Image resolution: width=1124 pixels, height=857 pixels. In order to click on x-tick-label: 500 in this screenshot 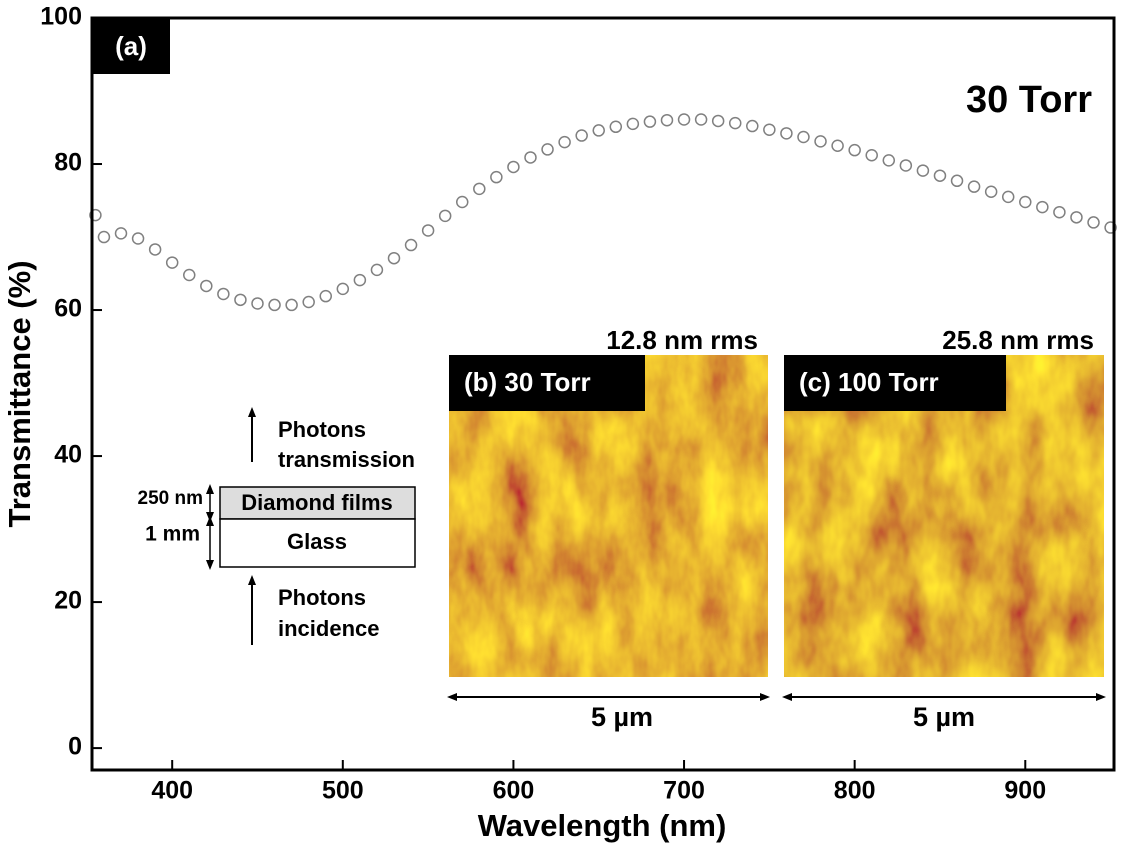, I will do `click(343, 791)`.